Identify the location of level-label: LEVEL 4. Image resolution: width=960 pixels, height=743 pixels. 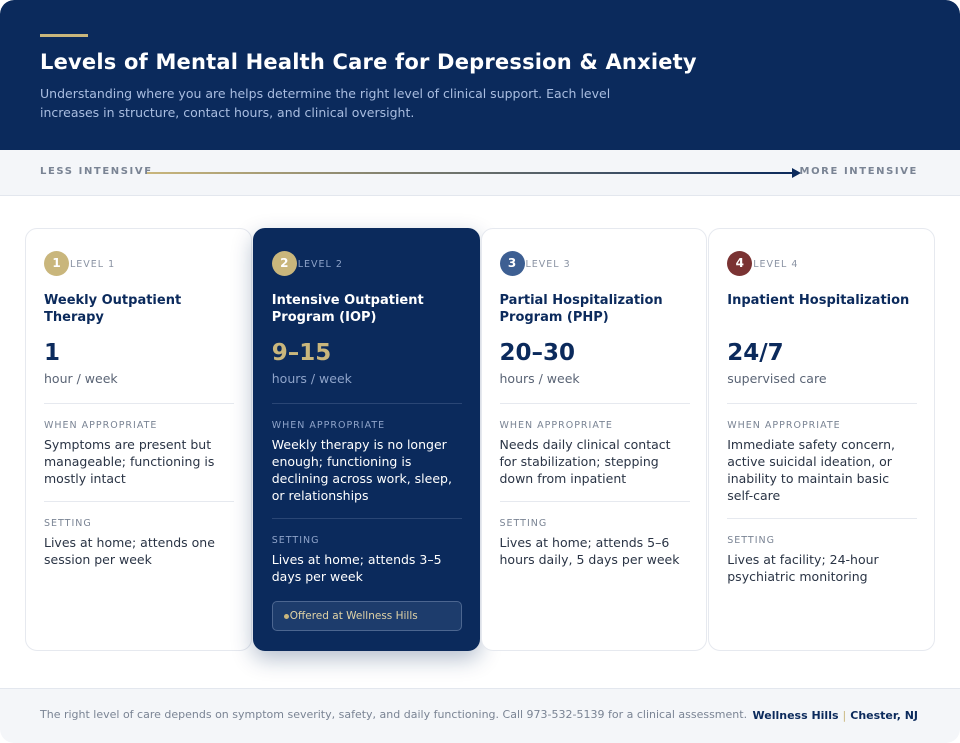
(776, 264).